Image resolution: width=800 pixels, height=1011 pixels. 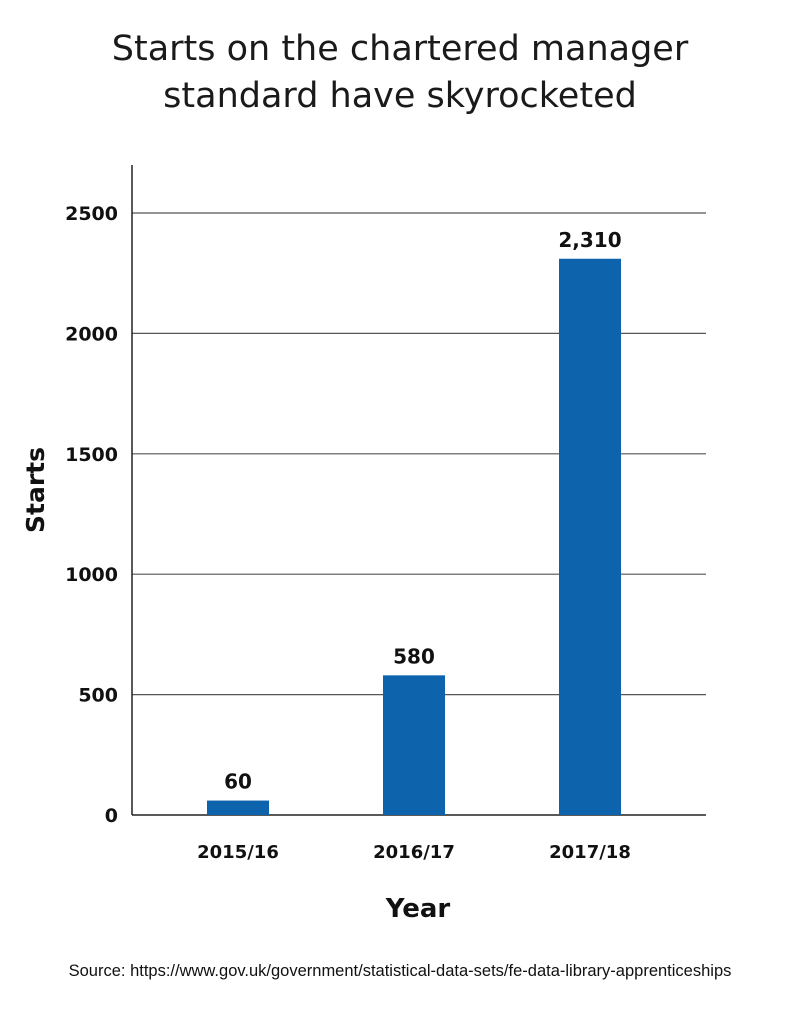 What do you see at coordinates (91, 214) in the screenshot?
I see `y-tick-label: 2500` at bounding box center [91, 214].